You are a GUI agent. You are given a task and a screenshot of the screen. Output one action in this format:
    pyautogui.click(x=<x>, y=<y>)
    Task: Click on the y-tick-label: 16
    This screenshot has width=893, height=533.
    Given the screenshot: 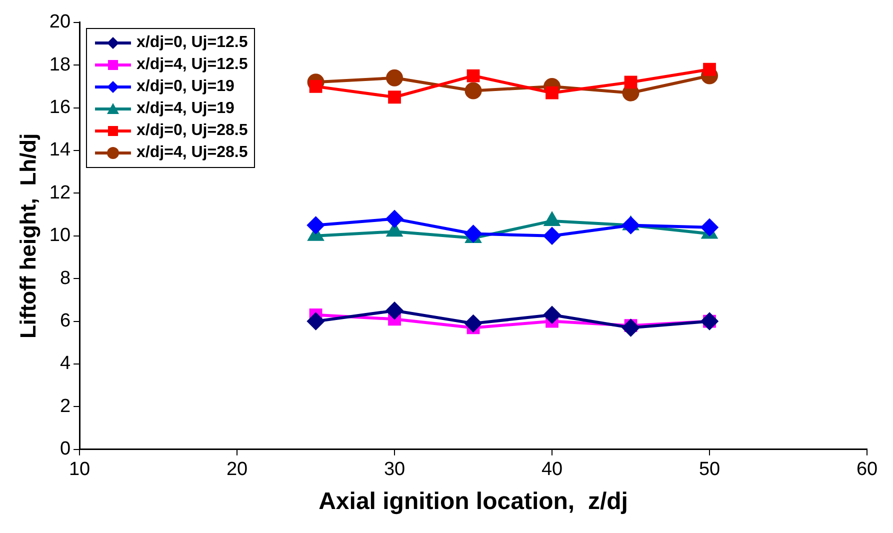 What is the action you would take?
    pyautogui.click(x=60, y=107)
    